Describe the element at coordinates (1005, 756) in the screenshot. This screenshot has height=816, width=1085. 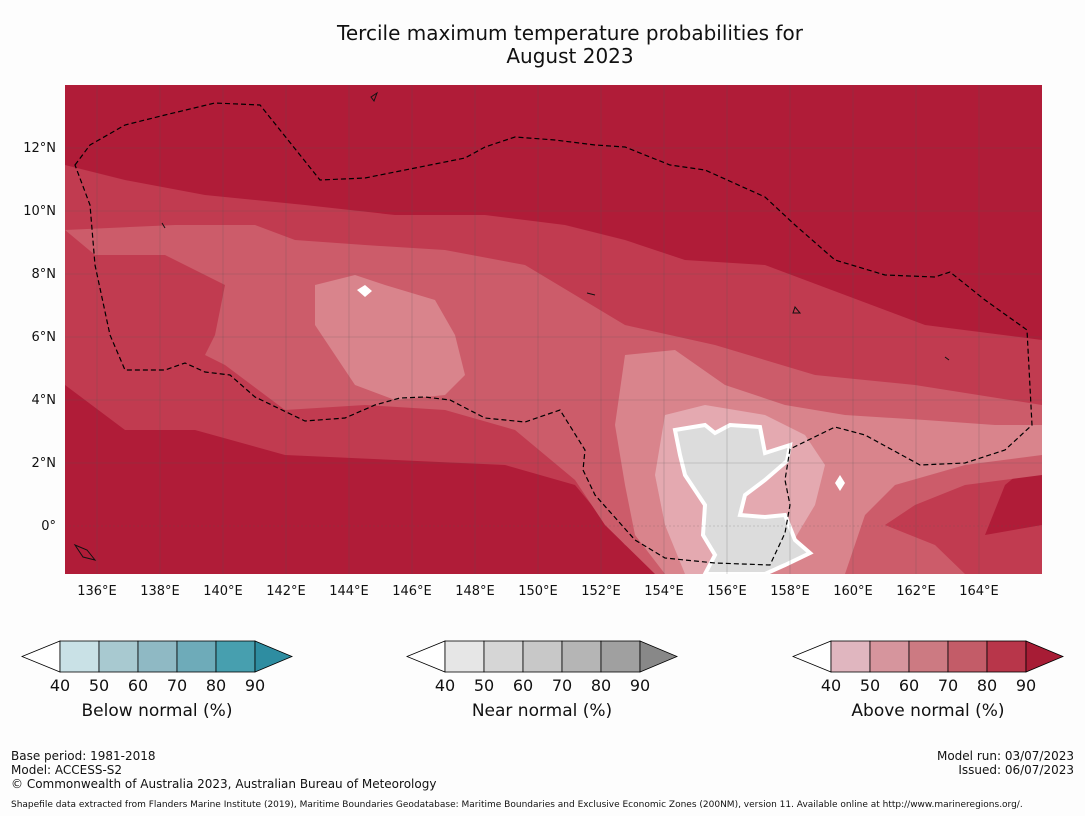
I see `model-run: Model run: 03/07/2023` at that location.